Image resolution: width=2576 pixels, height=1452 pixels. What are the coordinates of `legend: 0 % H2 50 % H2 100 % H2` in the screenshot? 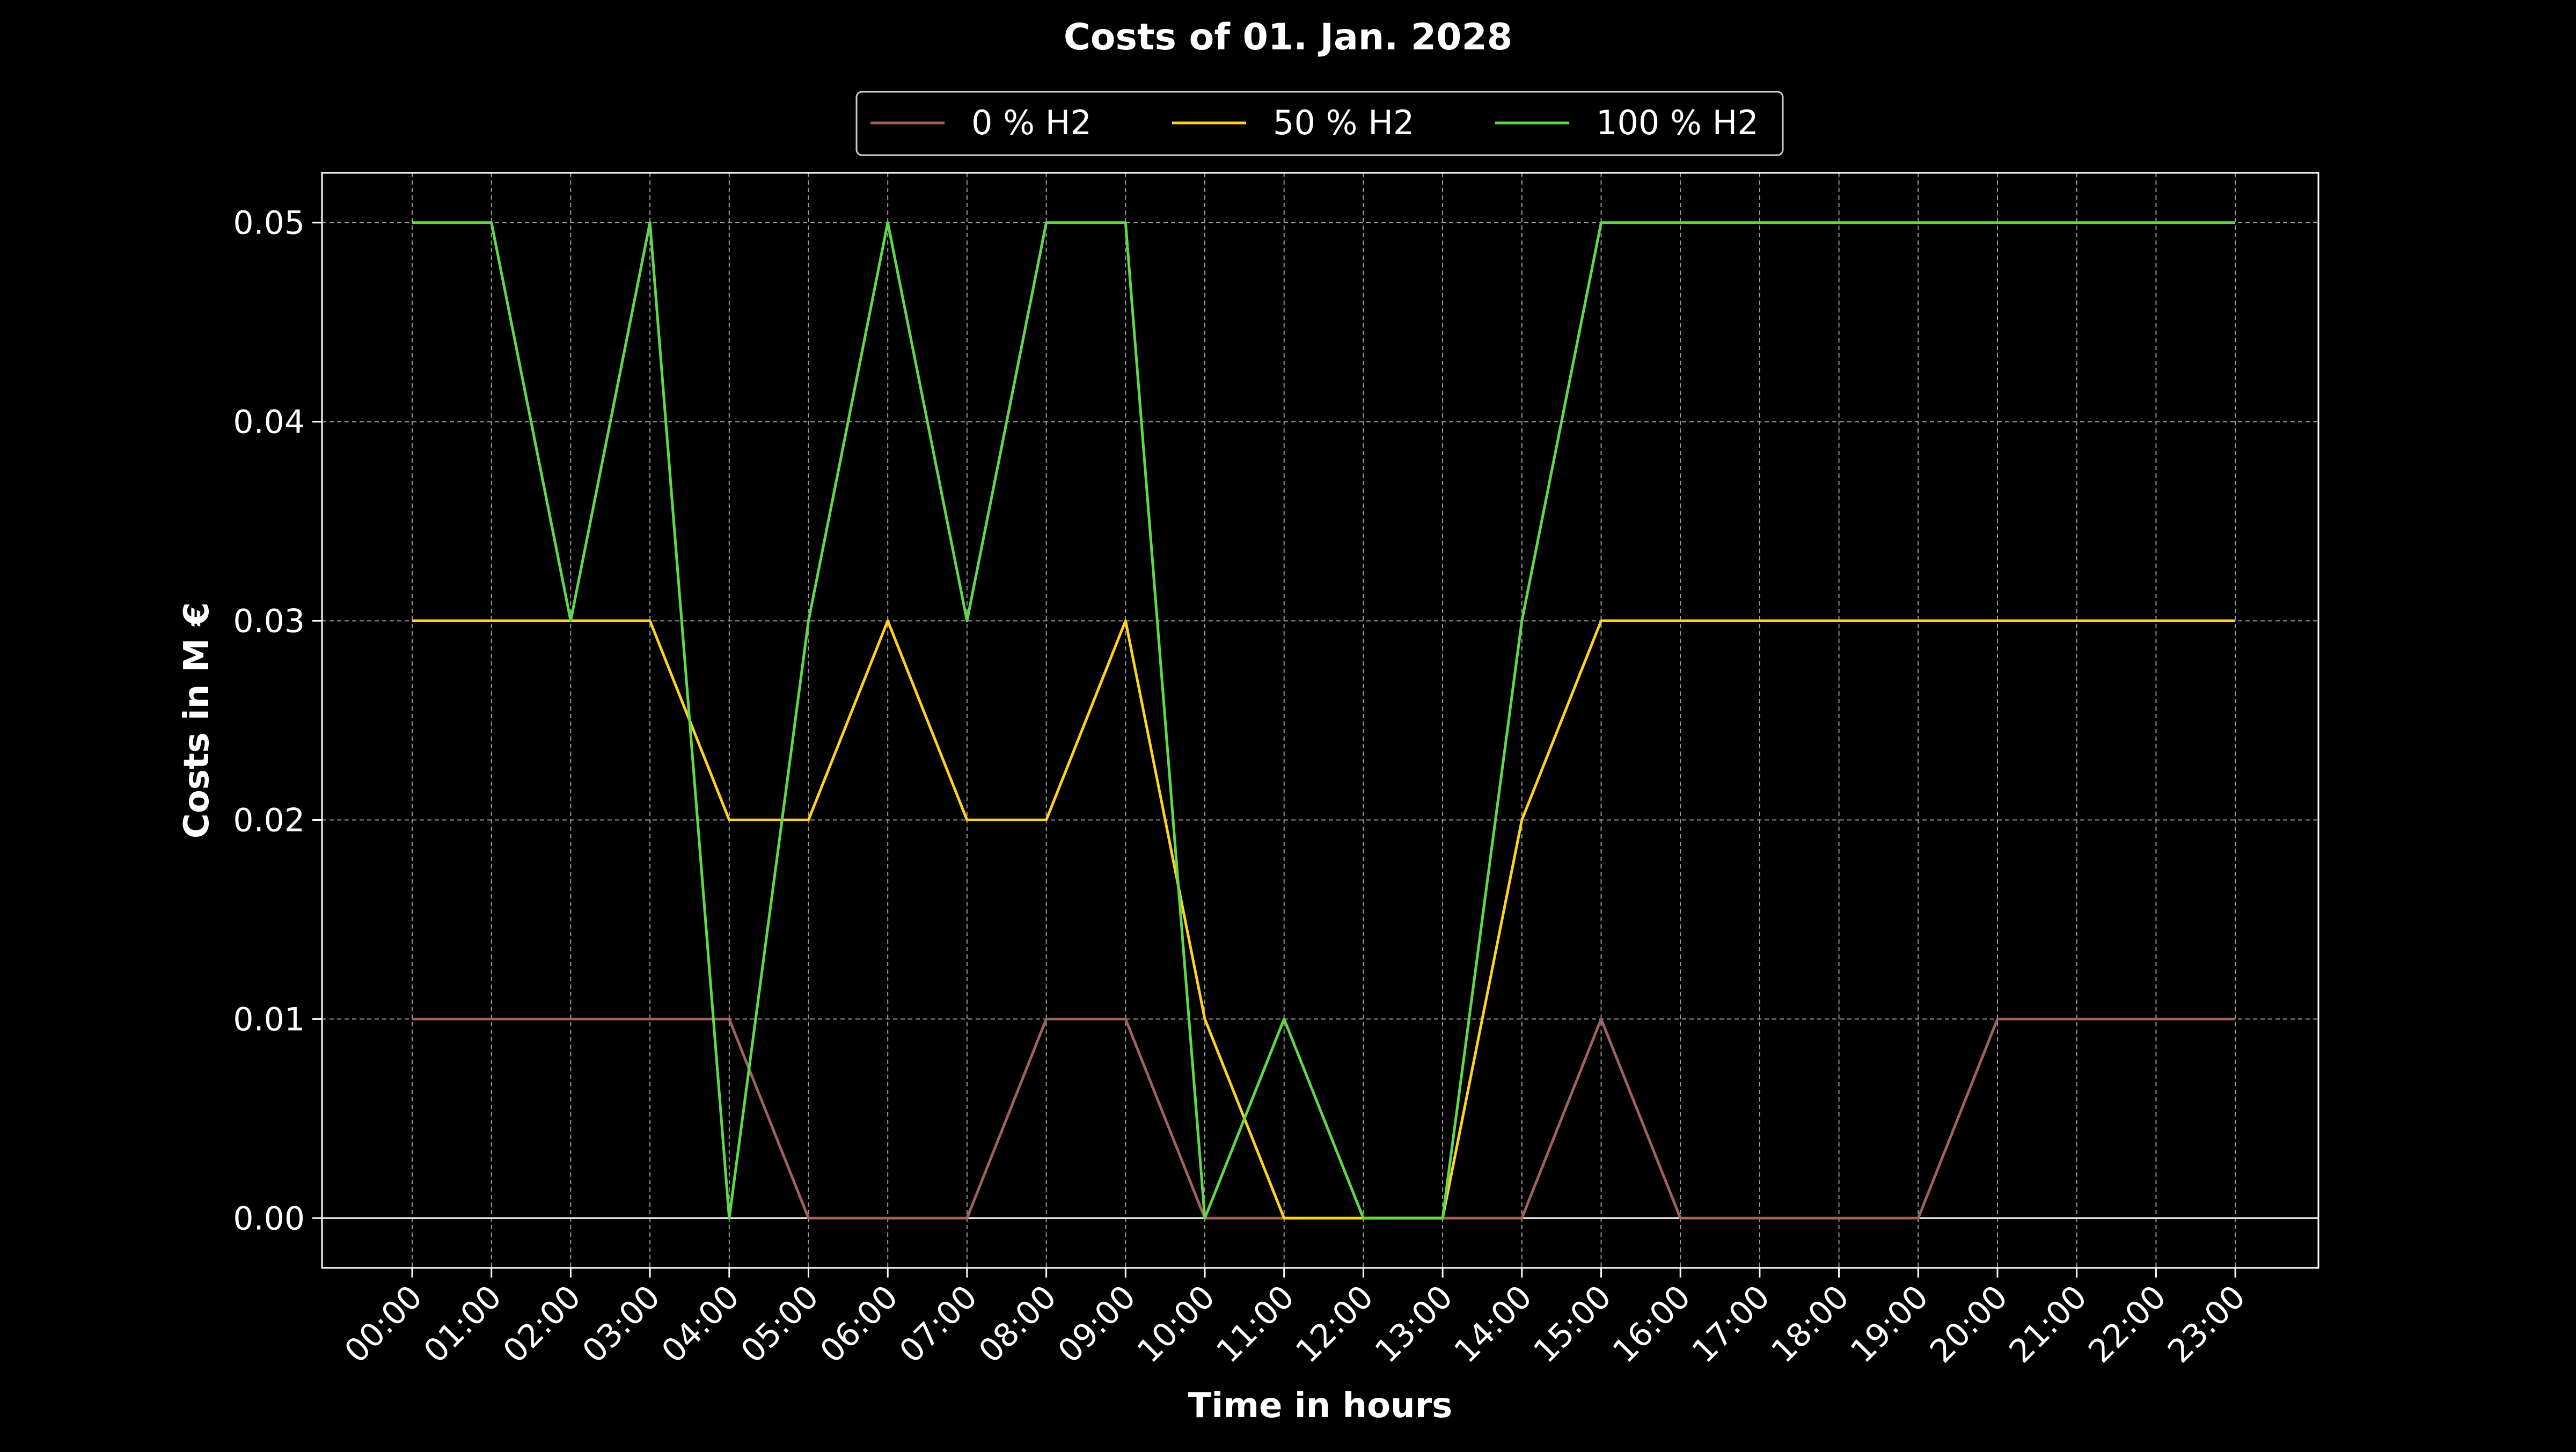 It's located at (1319, 123).